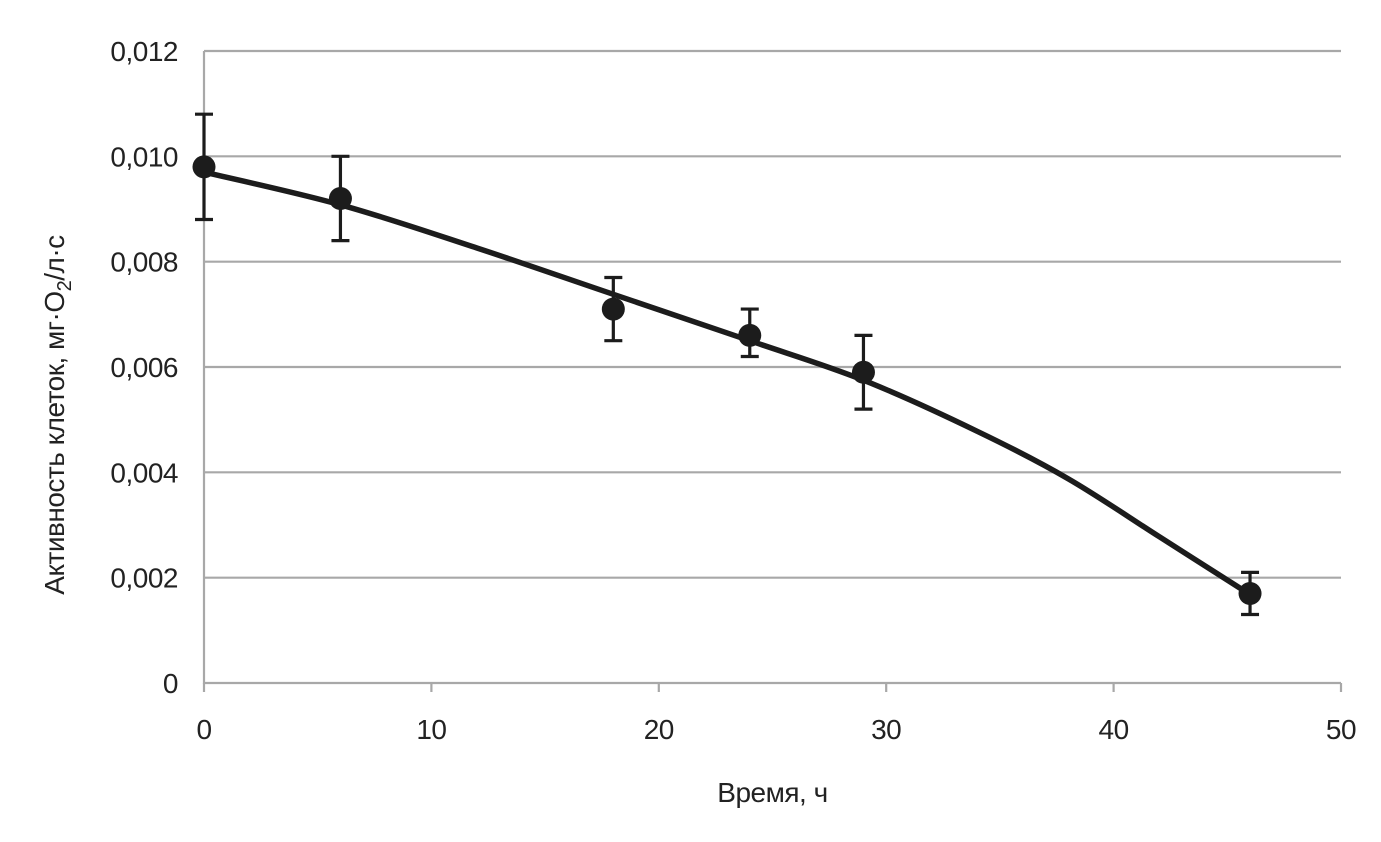 This screenshot has width=1381, height=842. What do you see at coordinates (144, 262) in the screenshot?
I see `y-tick-label-0,008: 0,008` at bounding box center [144, 262].